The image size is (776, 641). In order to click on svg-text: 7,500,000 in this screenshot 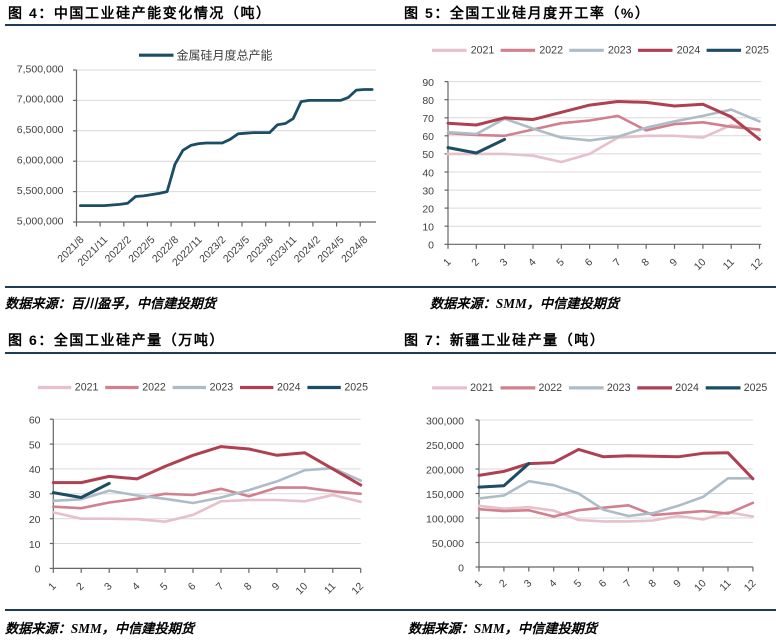, I will do `click(40, 69)`.